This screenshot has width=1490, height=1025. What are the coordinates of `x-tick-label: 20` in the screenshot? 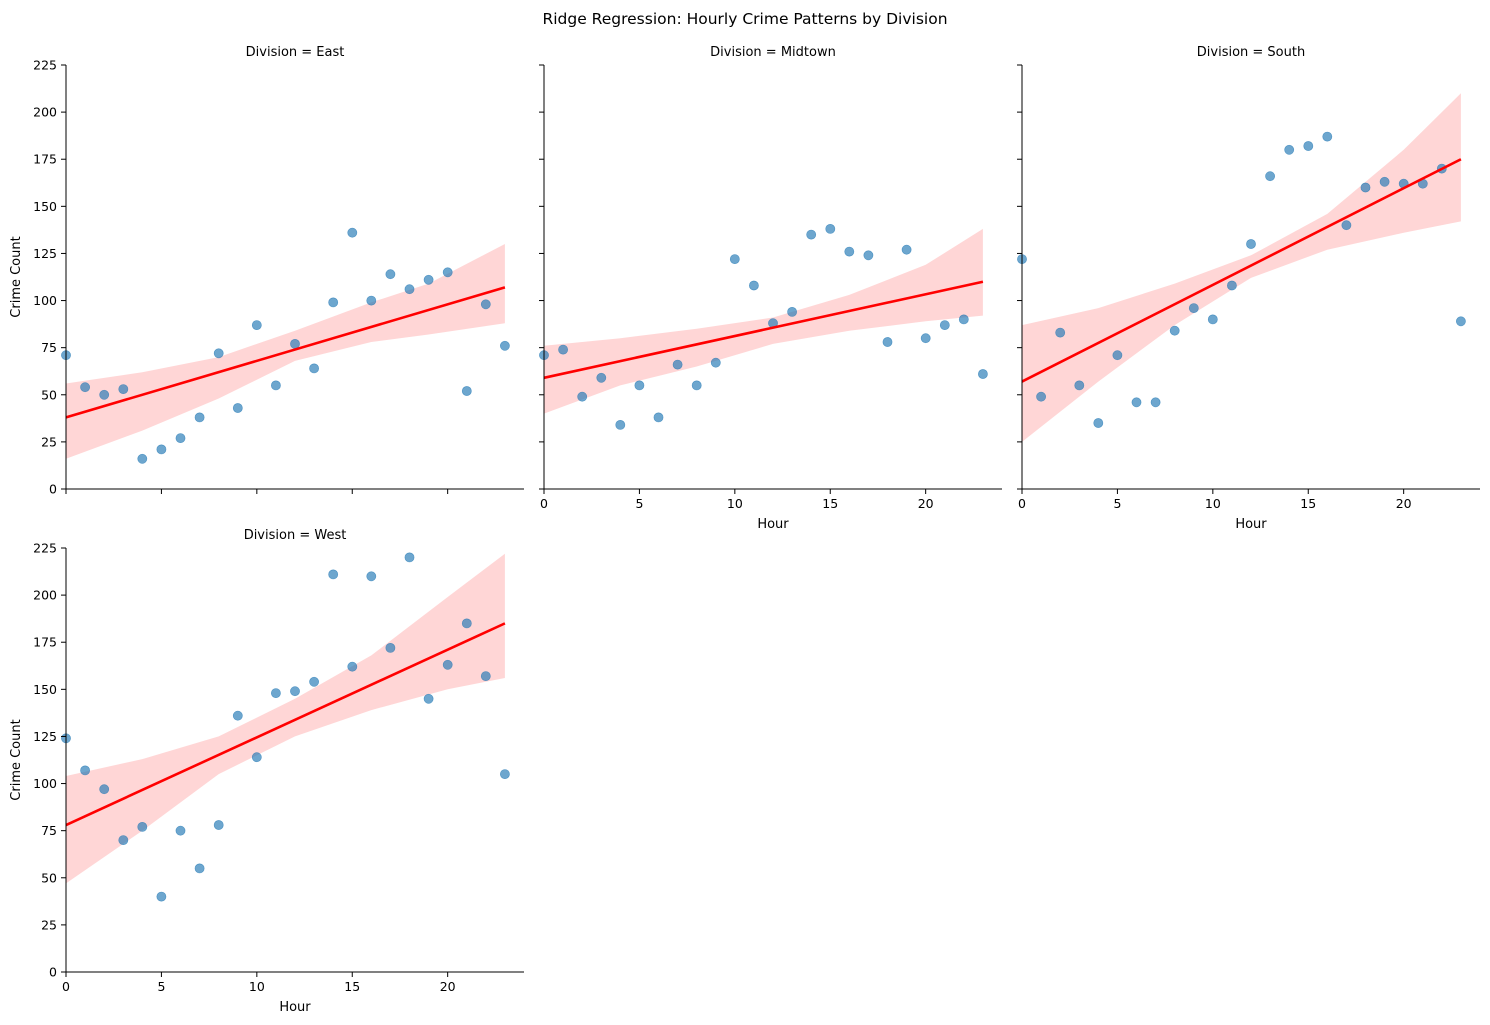 It's located at (1404, 503).